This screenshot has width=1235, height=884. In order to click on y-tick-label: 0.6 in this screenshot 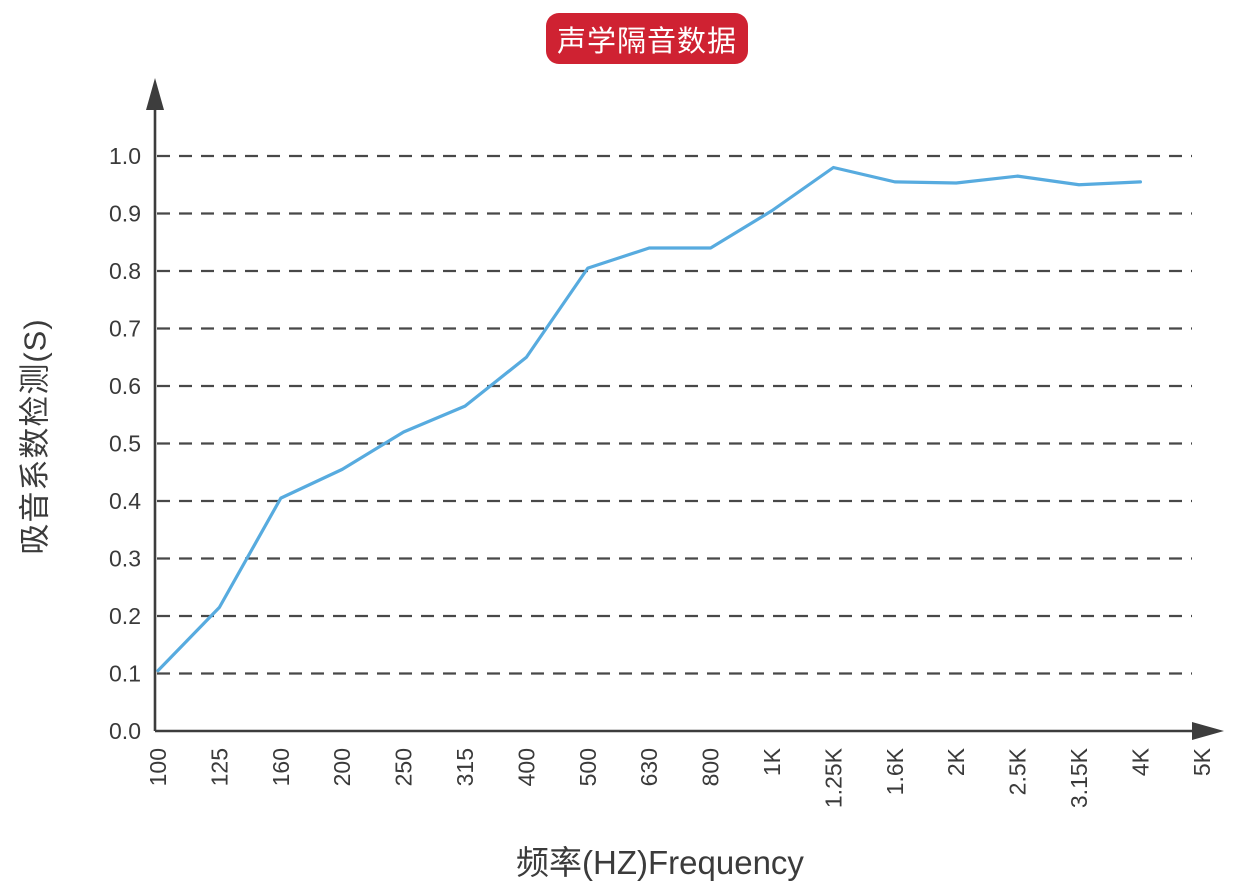, I will do `click(125, 386)`.